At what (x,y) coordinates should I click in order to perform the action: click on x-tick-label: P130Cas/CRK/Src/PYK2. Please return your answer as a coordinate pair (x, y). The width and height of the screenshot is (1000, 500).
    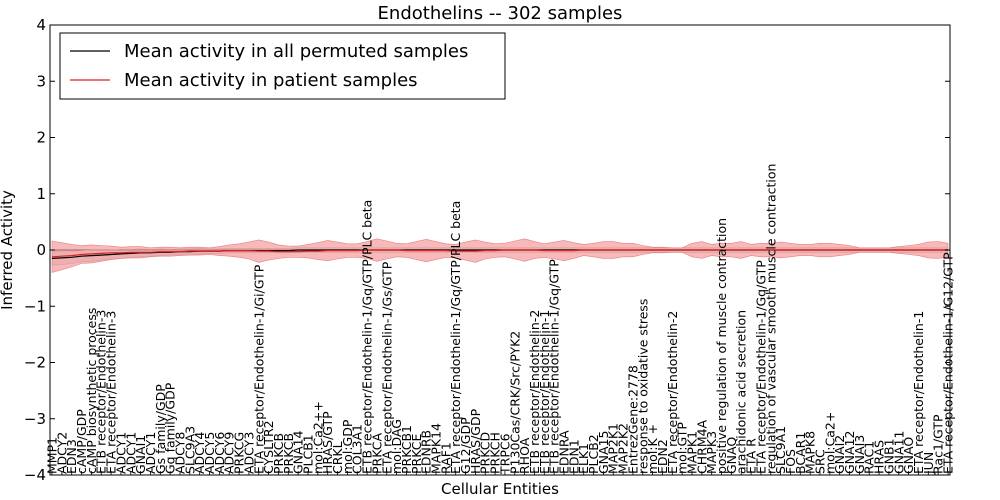
    Looking at the image, I should click on (514, 402).